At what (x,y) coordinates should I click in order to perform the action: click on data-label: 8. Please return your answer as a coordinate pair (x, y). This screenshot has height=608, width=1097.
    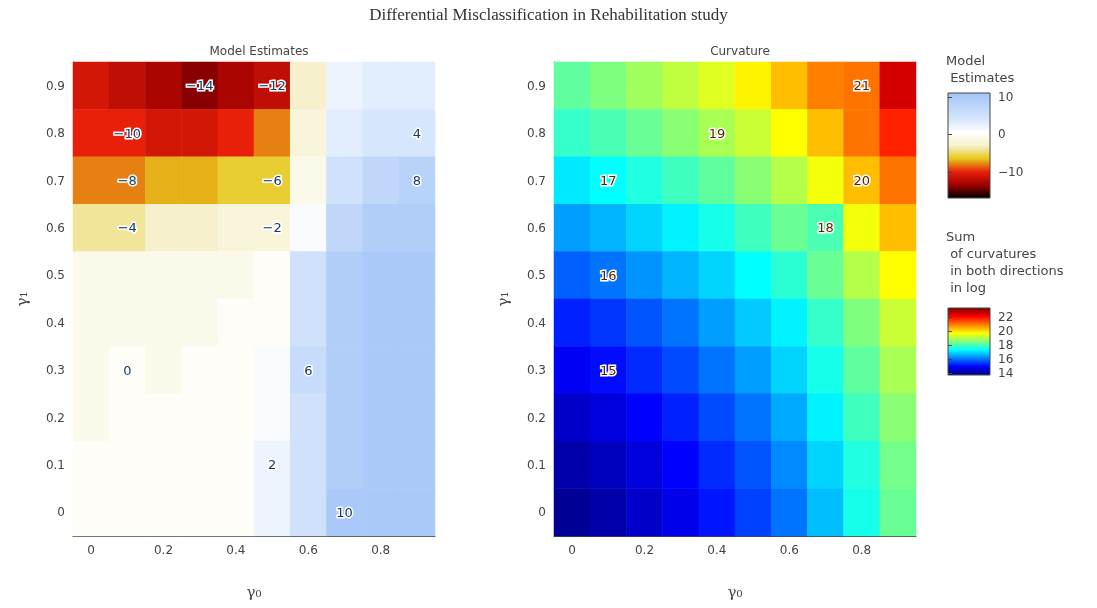
    Looking at the image, I should click on (417, 180).